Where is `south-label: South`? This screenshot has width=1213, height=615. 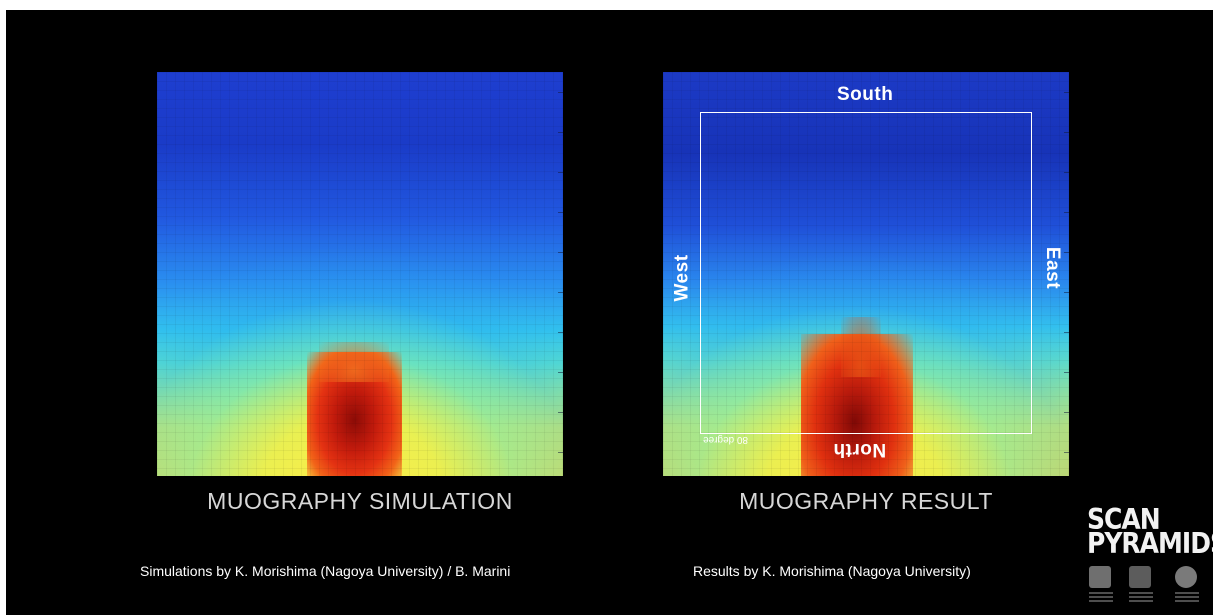
south-label: South is located at coordinates (865, 94).